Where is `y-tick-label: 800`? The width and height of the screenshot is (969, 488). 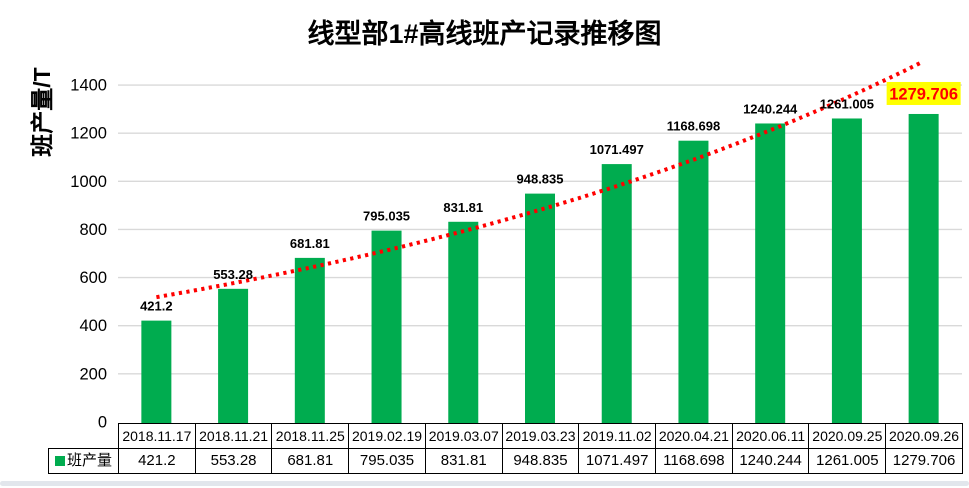 y-tick-label: 800 is located at coordinates (93, 230).